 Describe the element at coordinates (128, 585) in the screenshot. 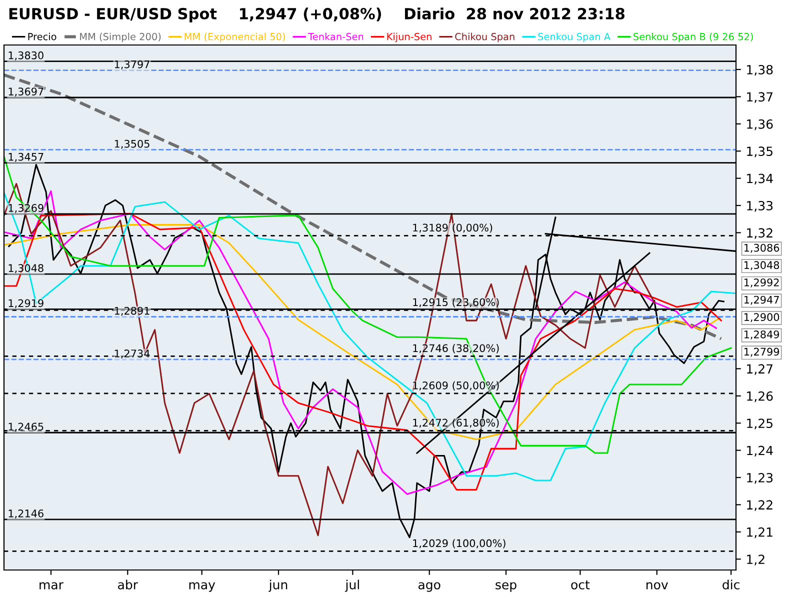

I see `x-tick-label: abr` at that location.